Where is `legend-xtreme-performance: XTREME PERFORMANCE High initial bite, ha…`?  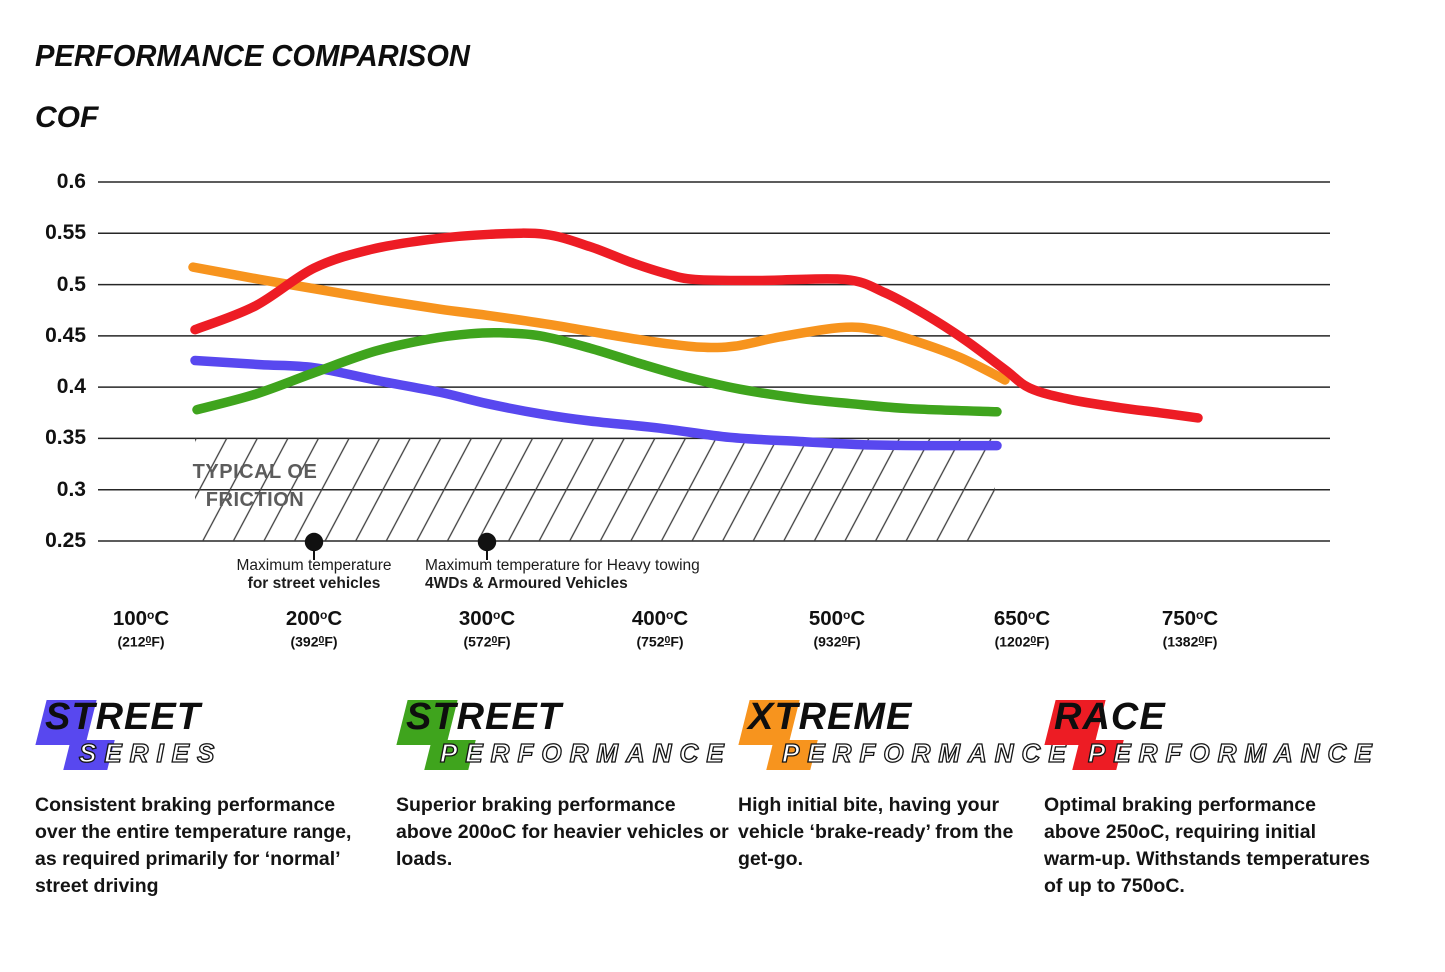
legend-xtreme-performance: XTREME PERFORMANCE High initial bite, ha… is located at coordinates (902, 784).